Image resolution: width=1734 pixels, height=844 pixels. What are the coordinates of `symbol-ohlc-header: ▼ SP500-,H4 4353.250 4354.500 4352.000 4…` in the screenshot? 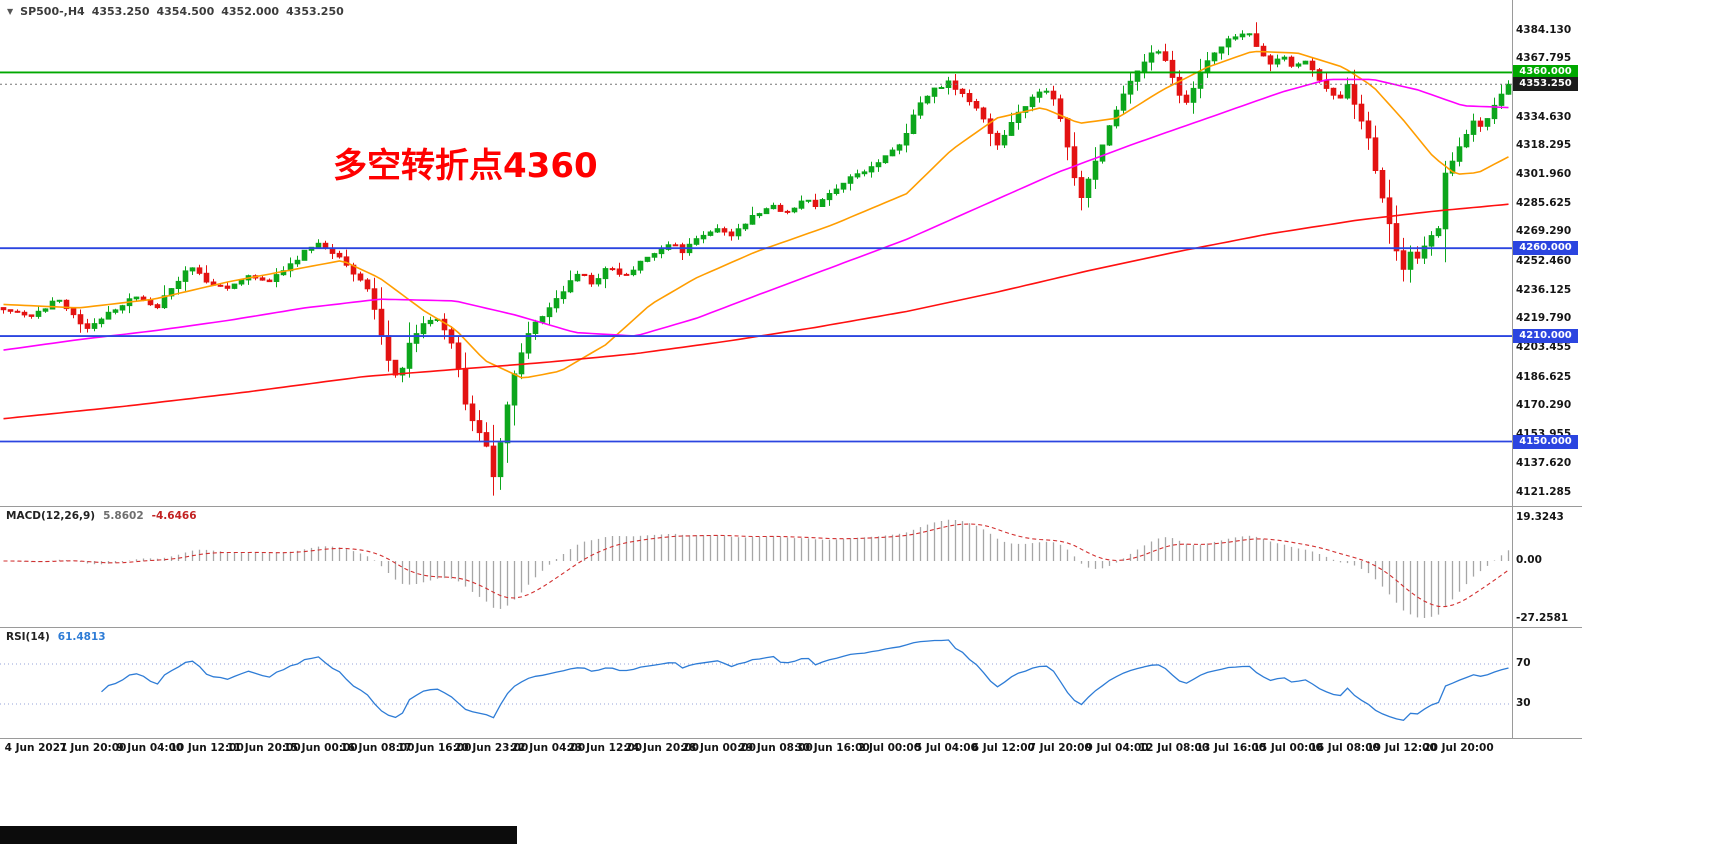 It's located at (175, 11).